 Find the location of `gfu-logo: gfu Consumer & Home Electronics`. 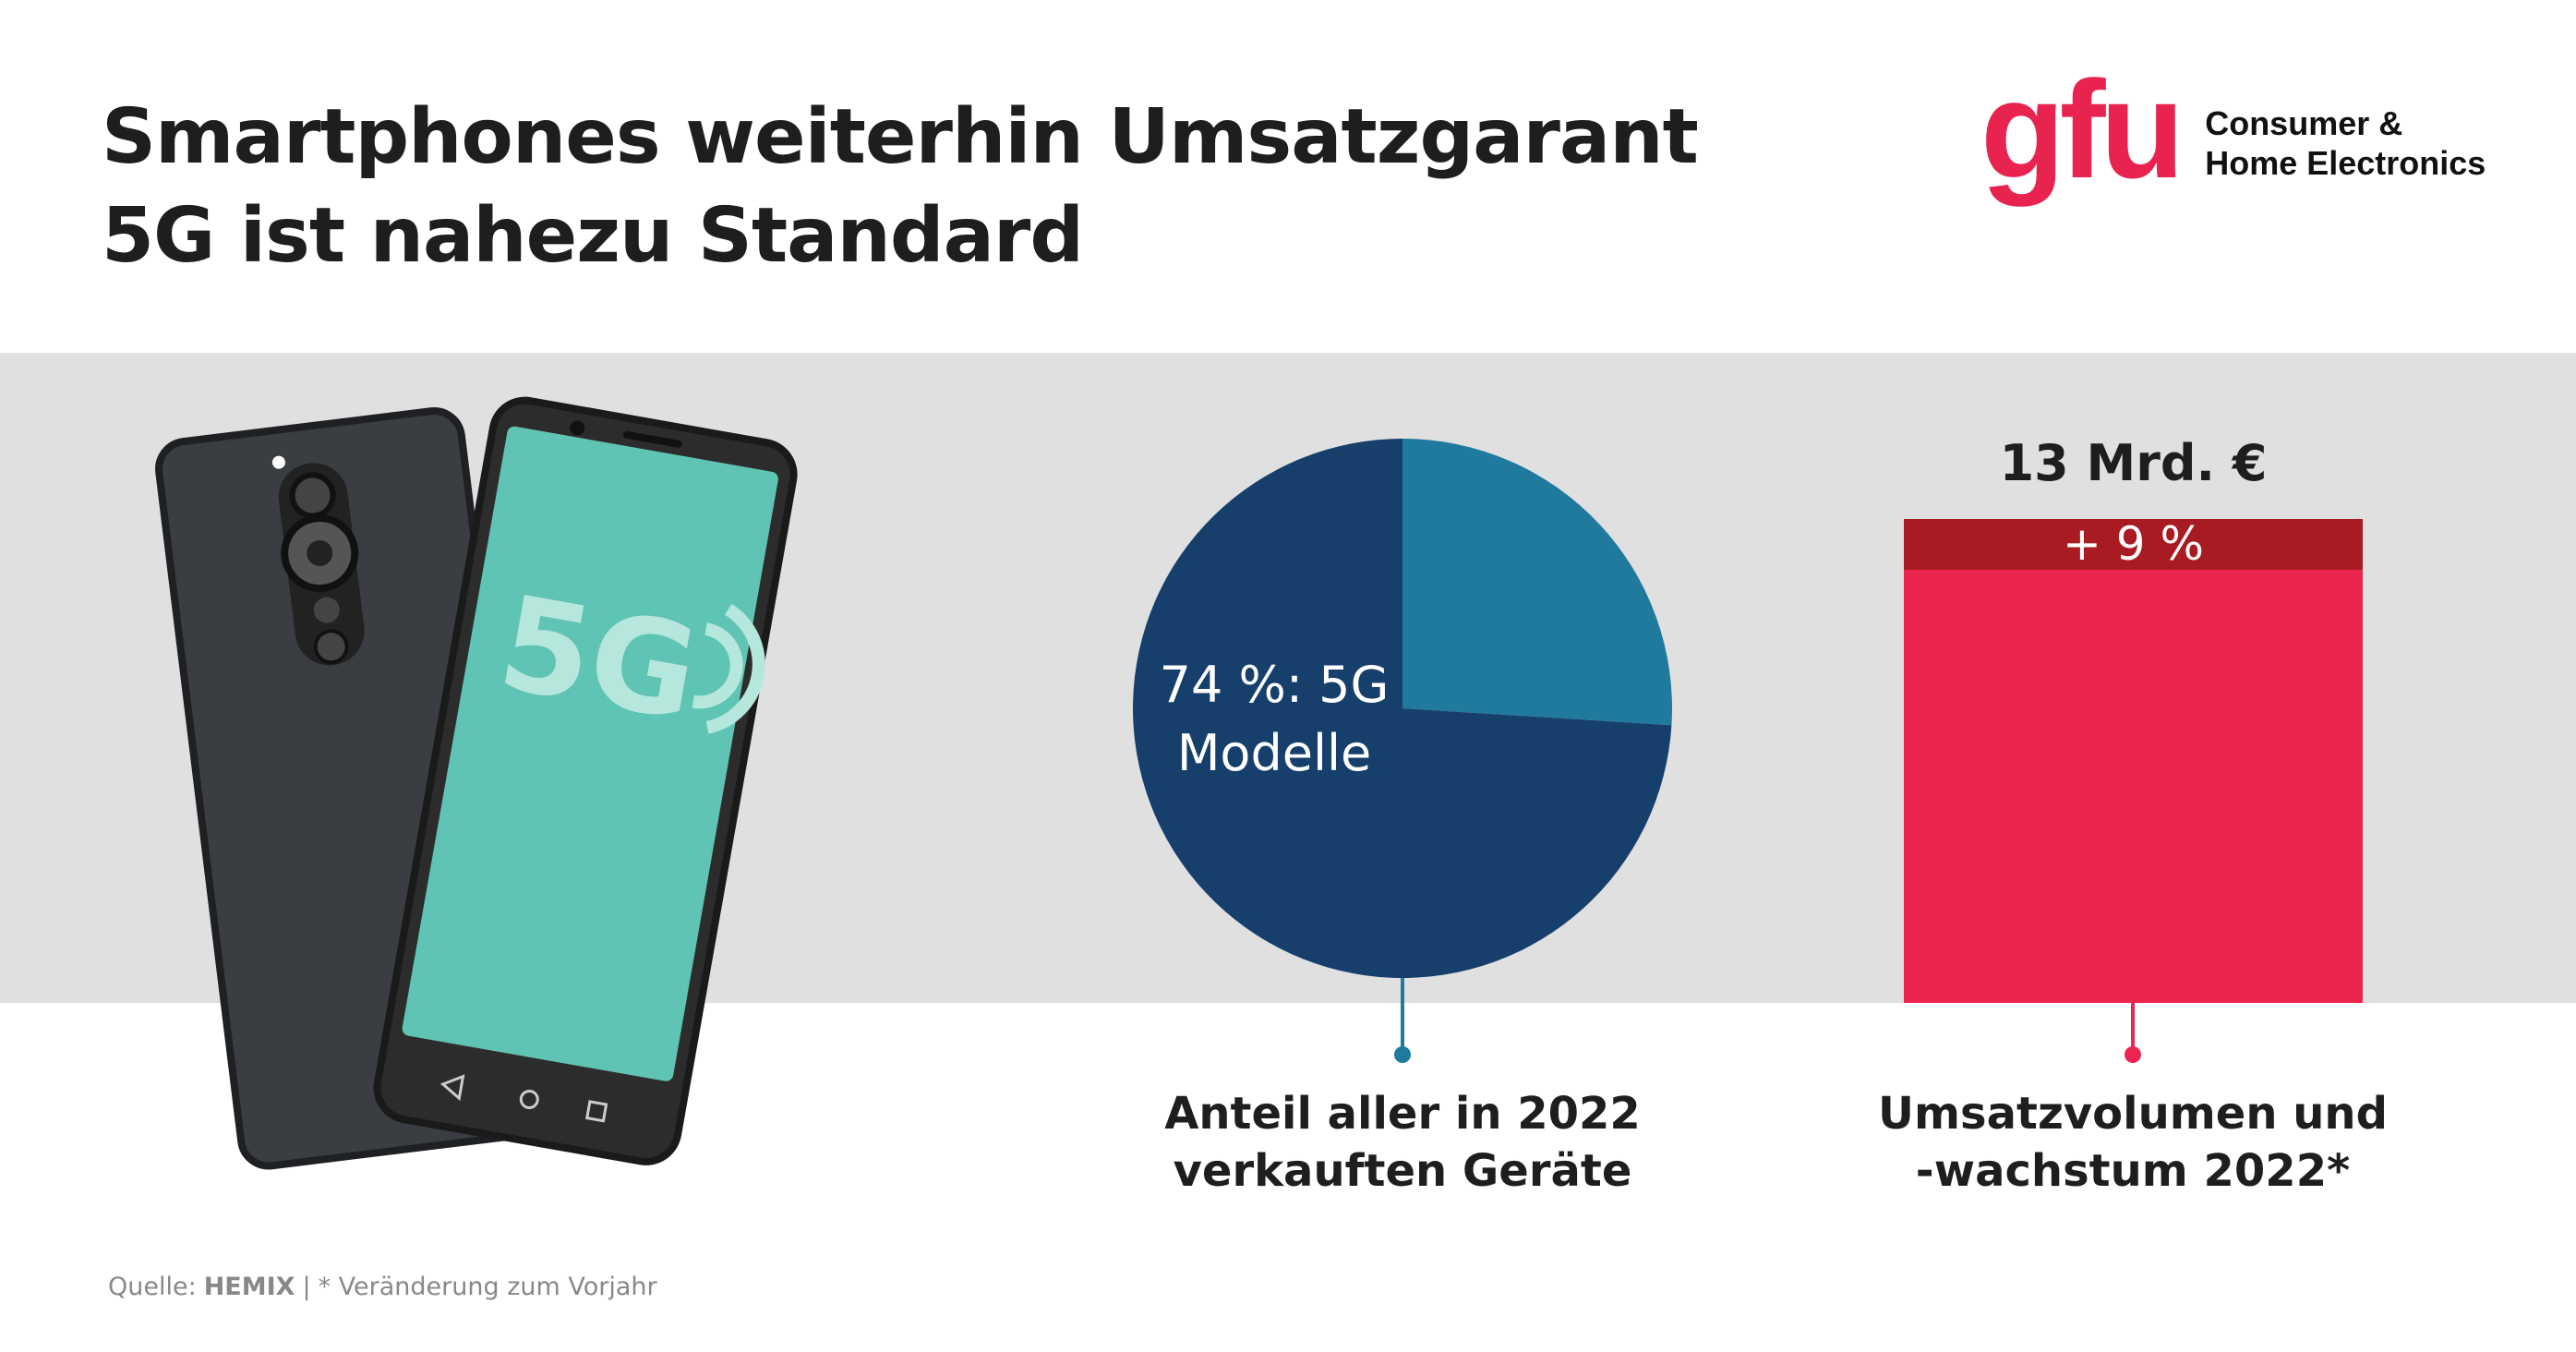

gfu-logo: gfu Consumer & Home Electronics is located at coordinates (2233, 129).